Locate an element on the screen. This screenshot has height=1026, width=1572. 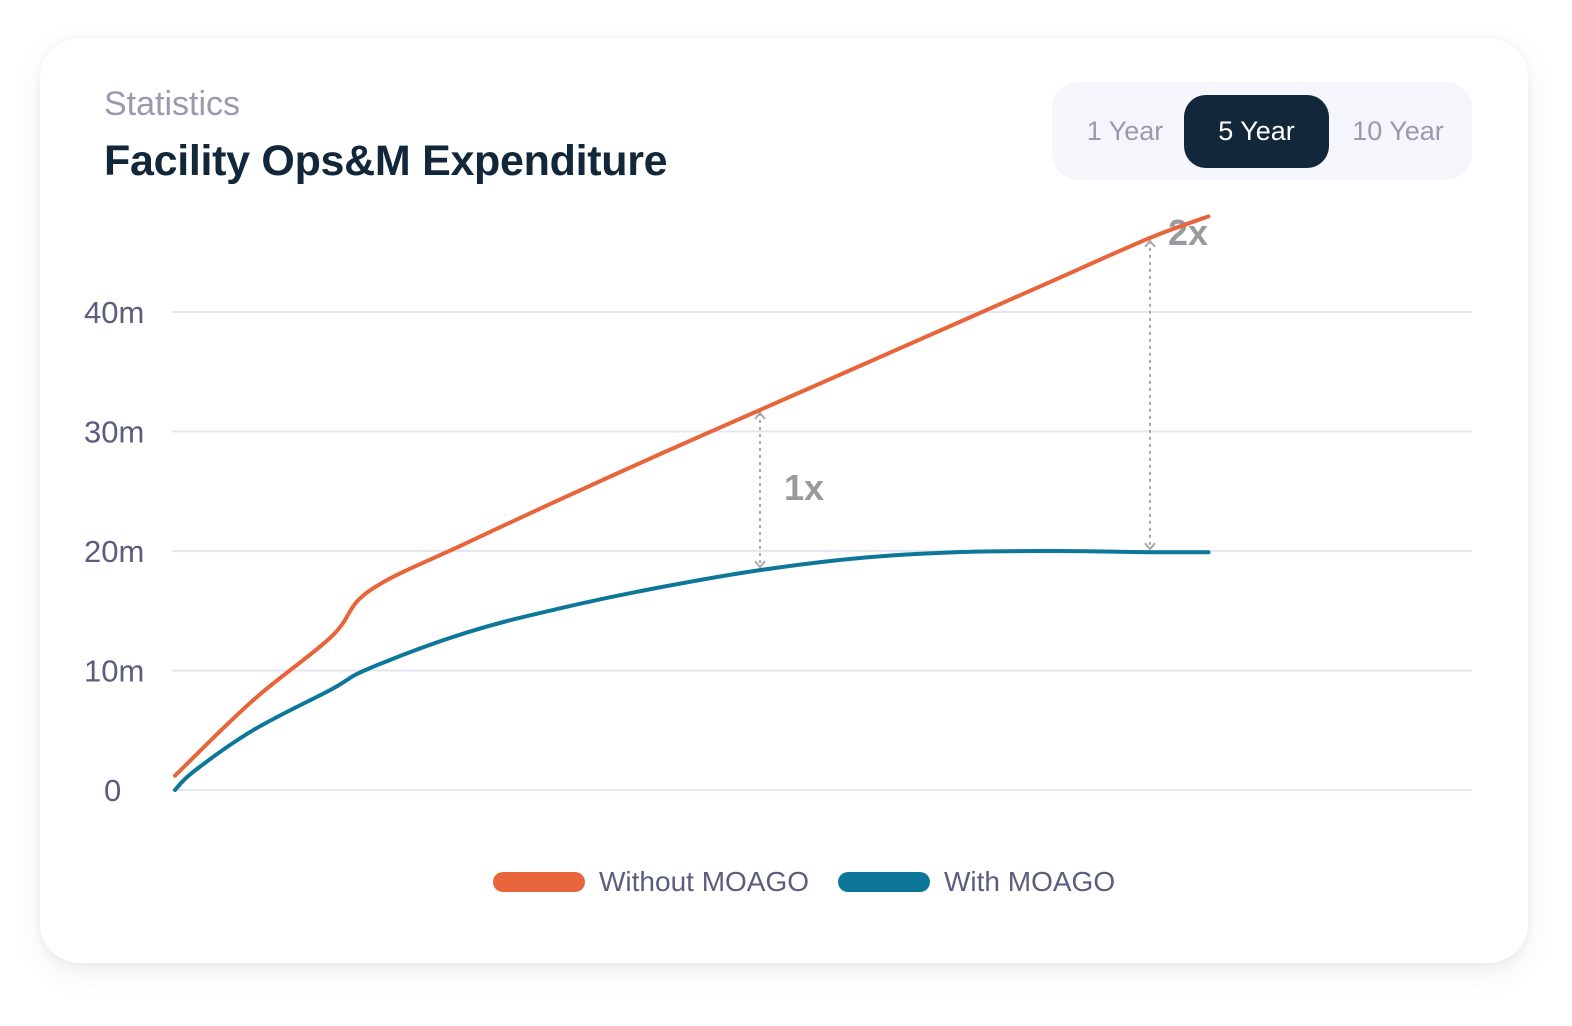
y-tick-label: 10m is located at coordinates (114, 671).